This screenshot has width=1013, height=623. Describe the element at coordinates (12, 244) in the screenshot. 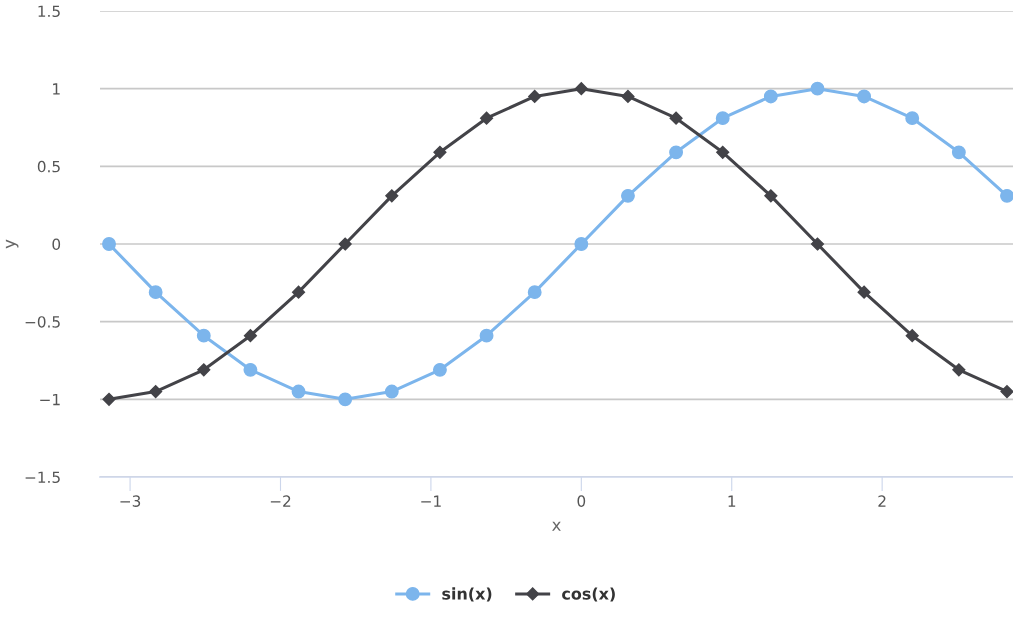

I see `y-axis-title: y` at that location.